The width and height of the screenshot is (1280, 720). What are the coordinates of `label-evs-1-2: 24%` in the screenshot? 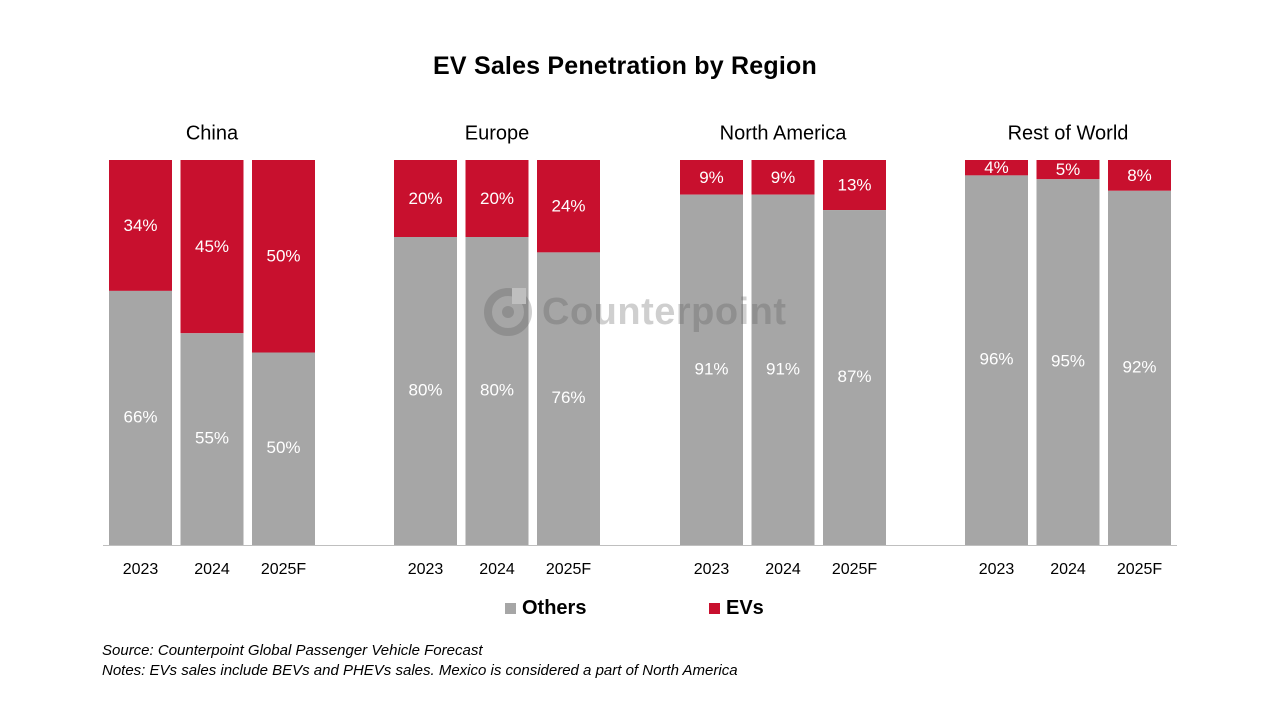 It's located at (568, 206).